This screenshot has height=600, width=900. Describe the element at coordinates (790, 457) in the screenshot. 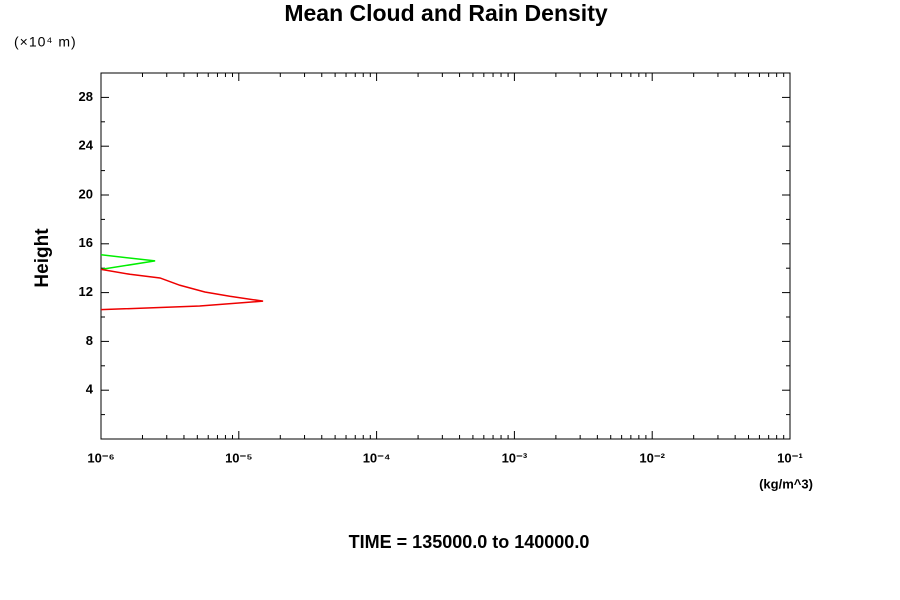

I see `x-tick-label: 10⁻¹` at that location.